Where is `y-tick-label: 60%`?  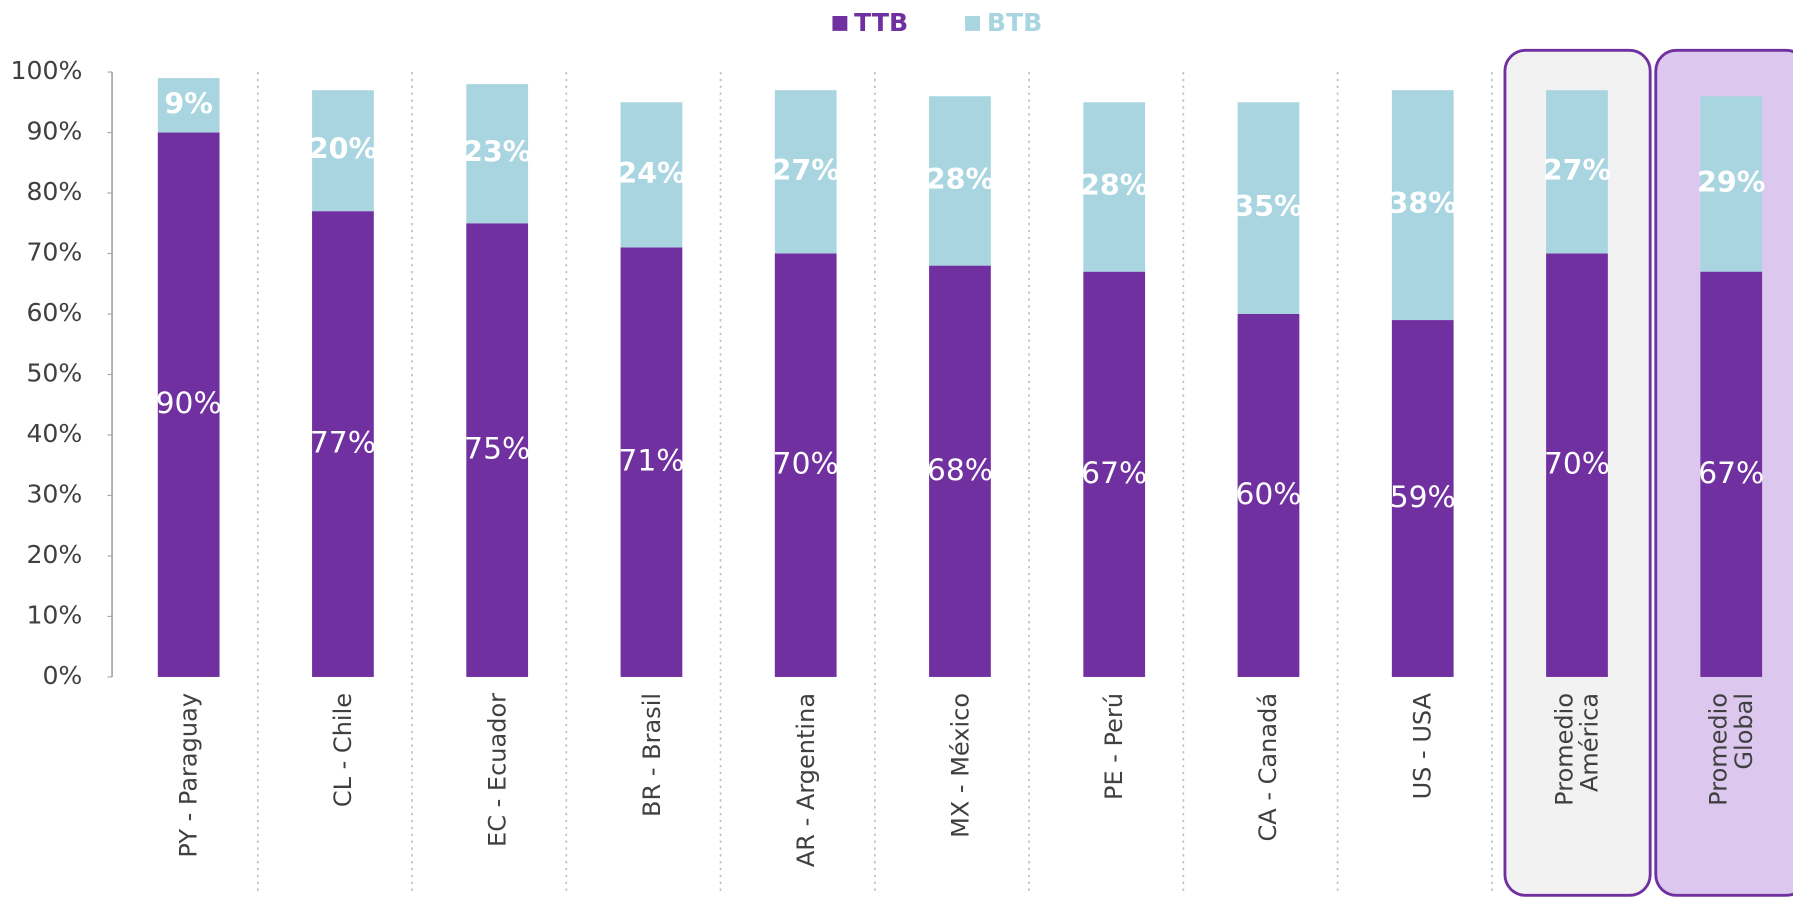 y-tick-label: 60% is located at coordinates (54, 312).